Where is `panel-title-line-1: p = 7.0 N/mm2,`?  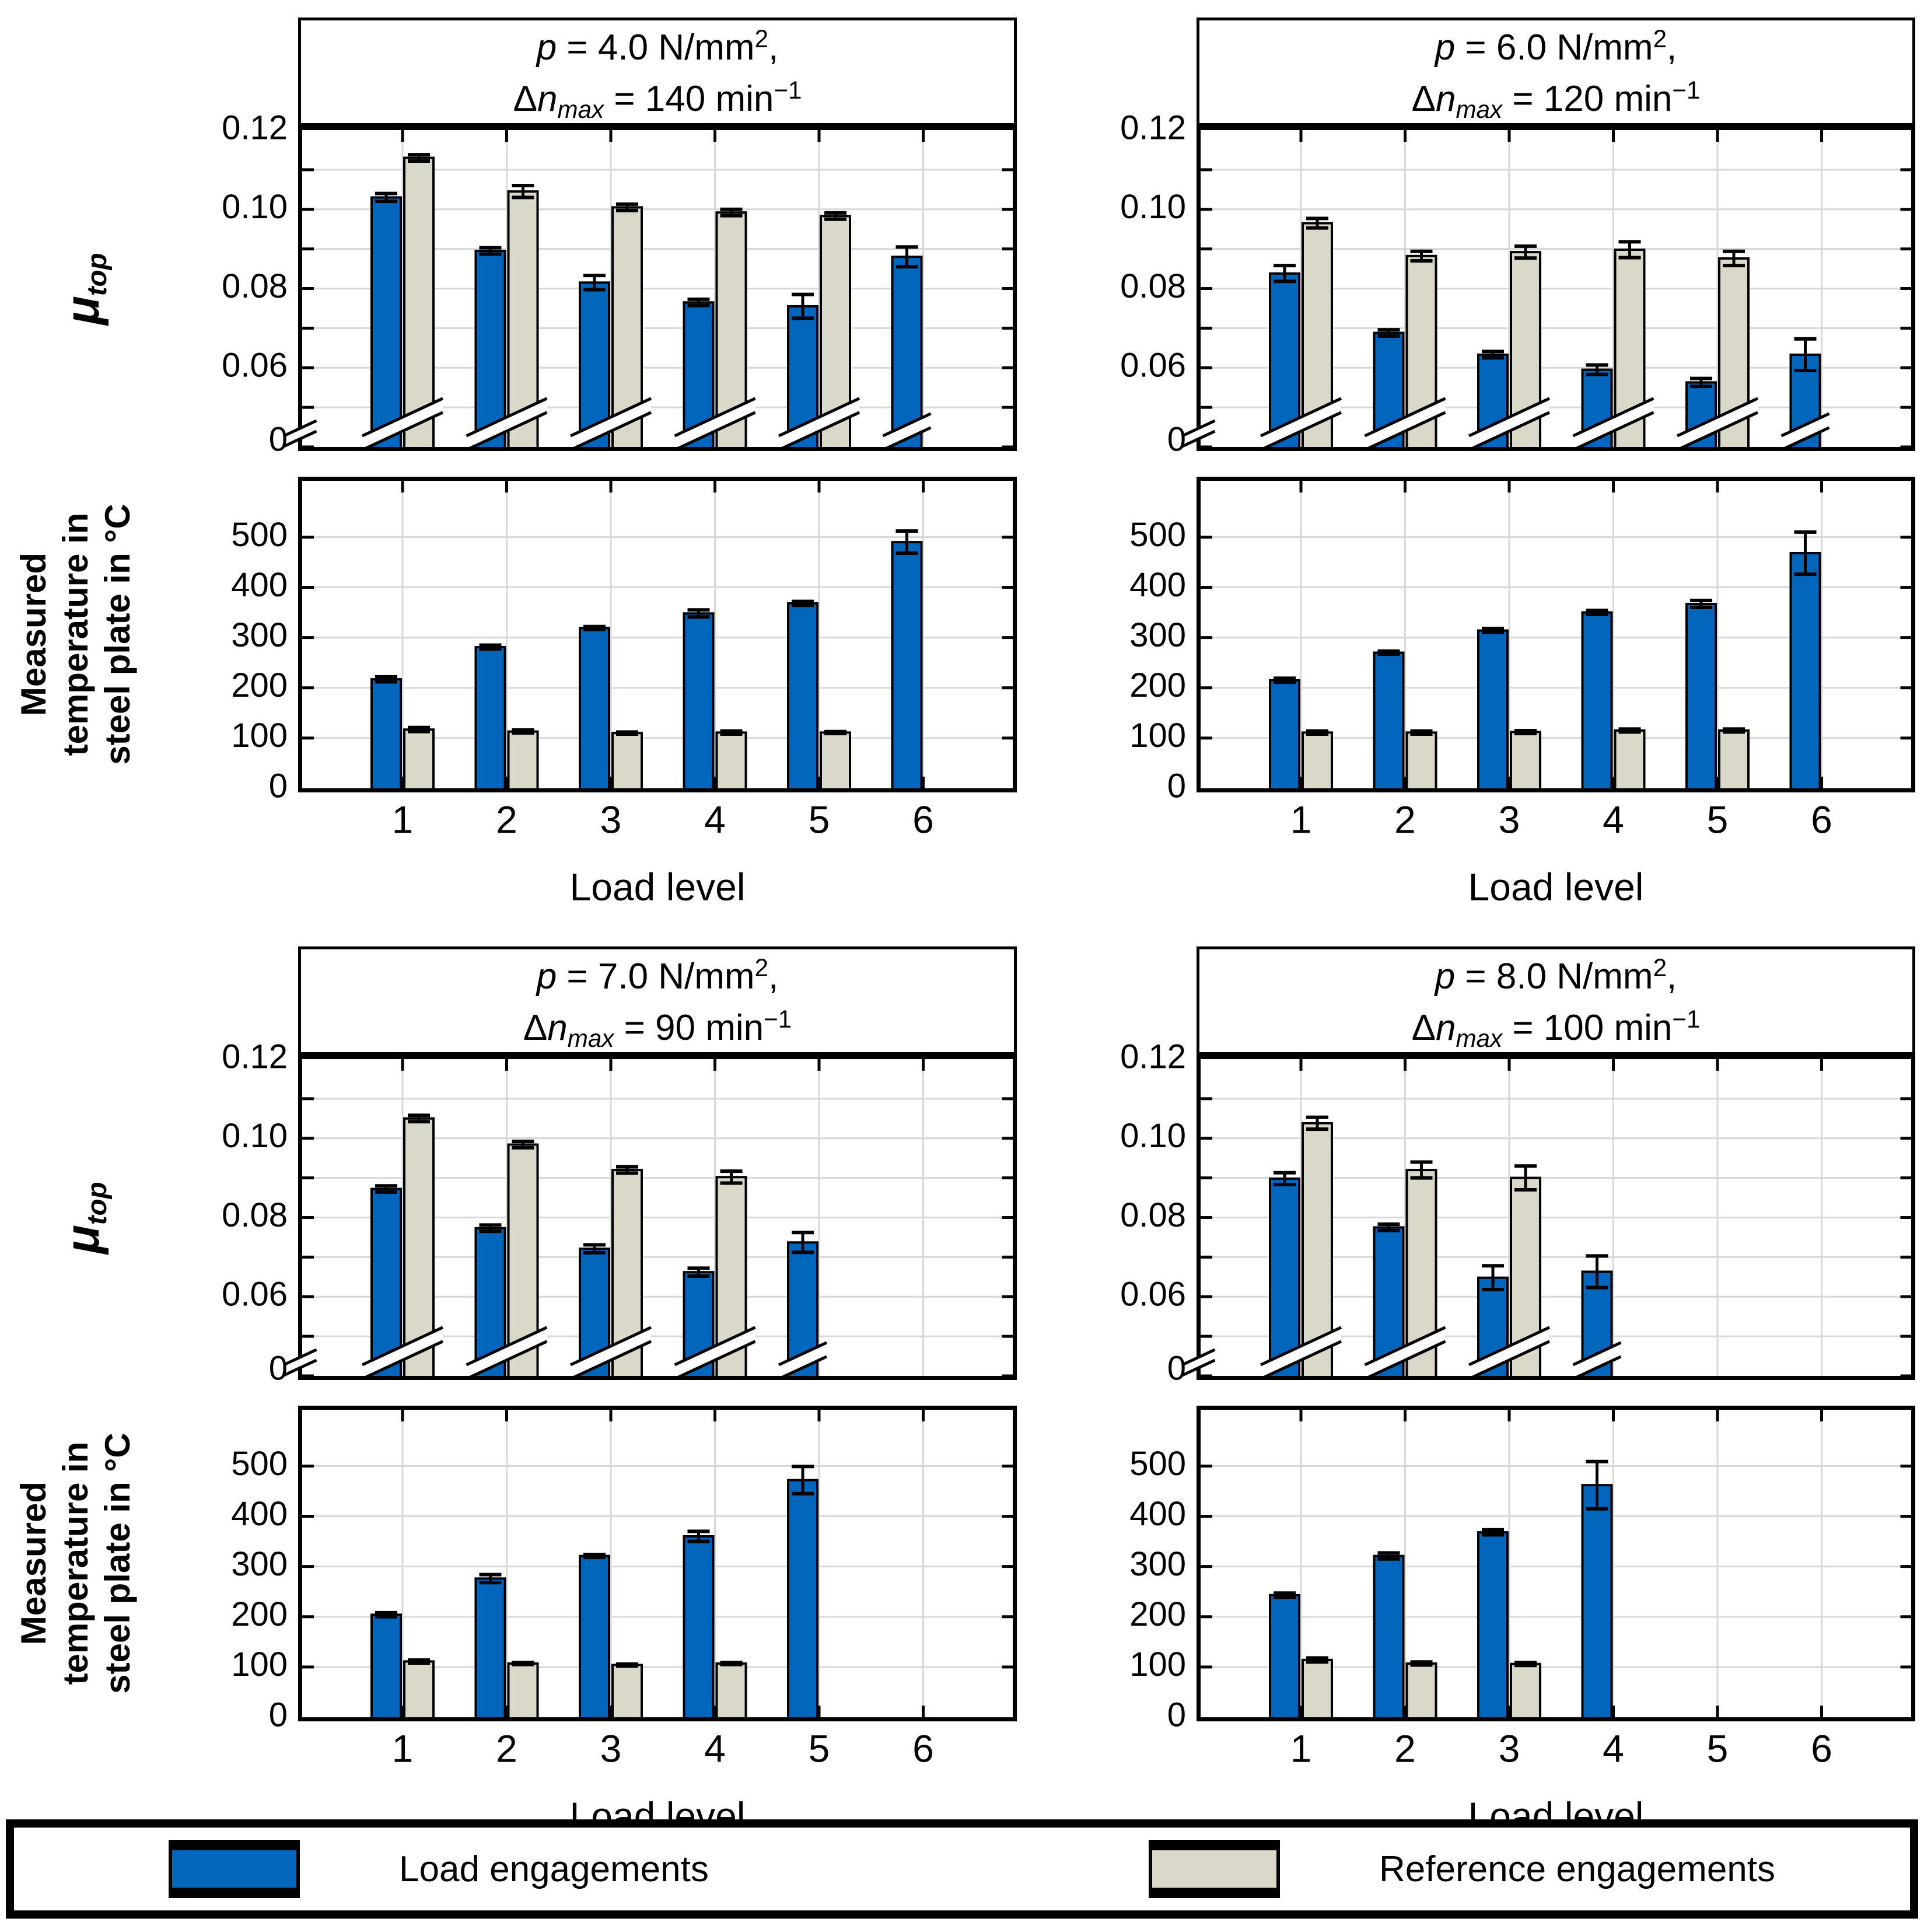 panel-title-line-1: p = 7.0 N/mm2, is located at coordinates (657, 975).